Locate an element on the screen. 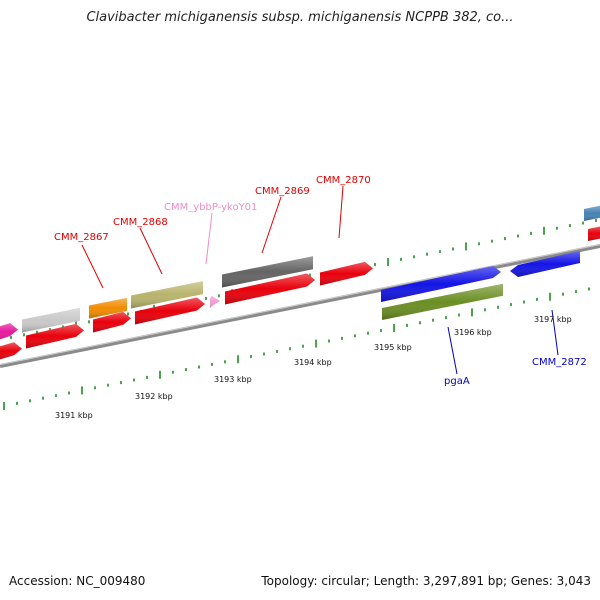  feature-orange is located at coordinates (108, 308).